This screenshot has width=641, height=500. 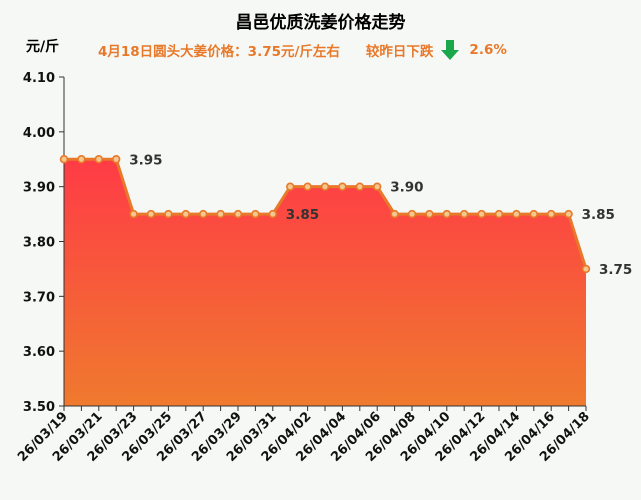 I want to click on change-percent: 2.6%, so click(x=488, y=50).